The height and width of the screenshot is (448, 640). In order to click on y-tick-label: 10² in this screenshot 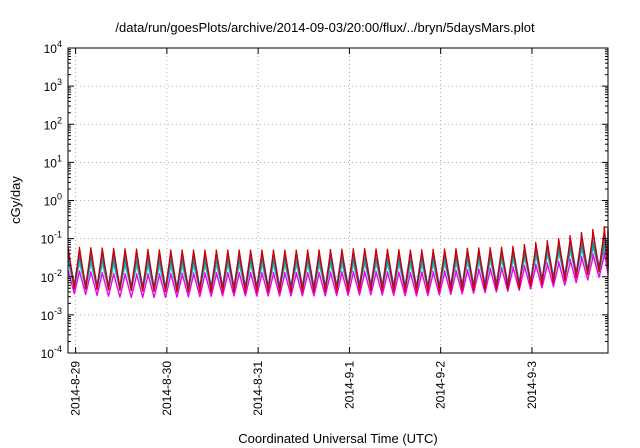, I will do `click(53, 123)`.